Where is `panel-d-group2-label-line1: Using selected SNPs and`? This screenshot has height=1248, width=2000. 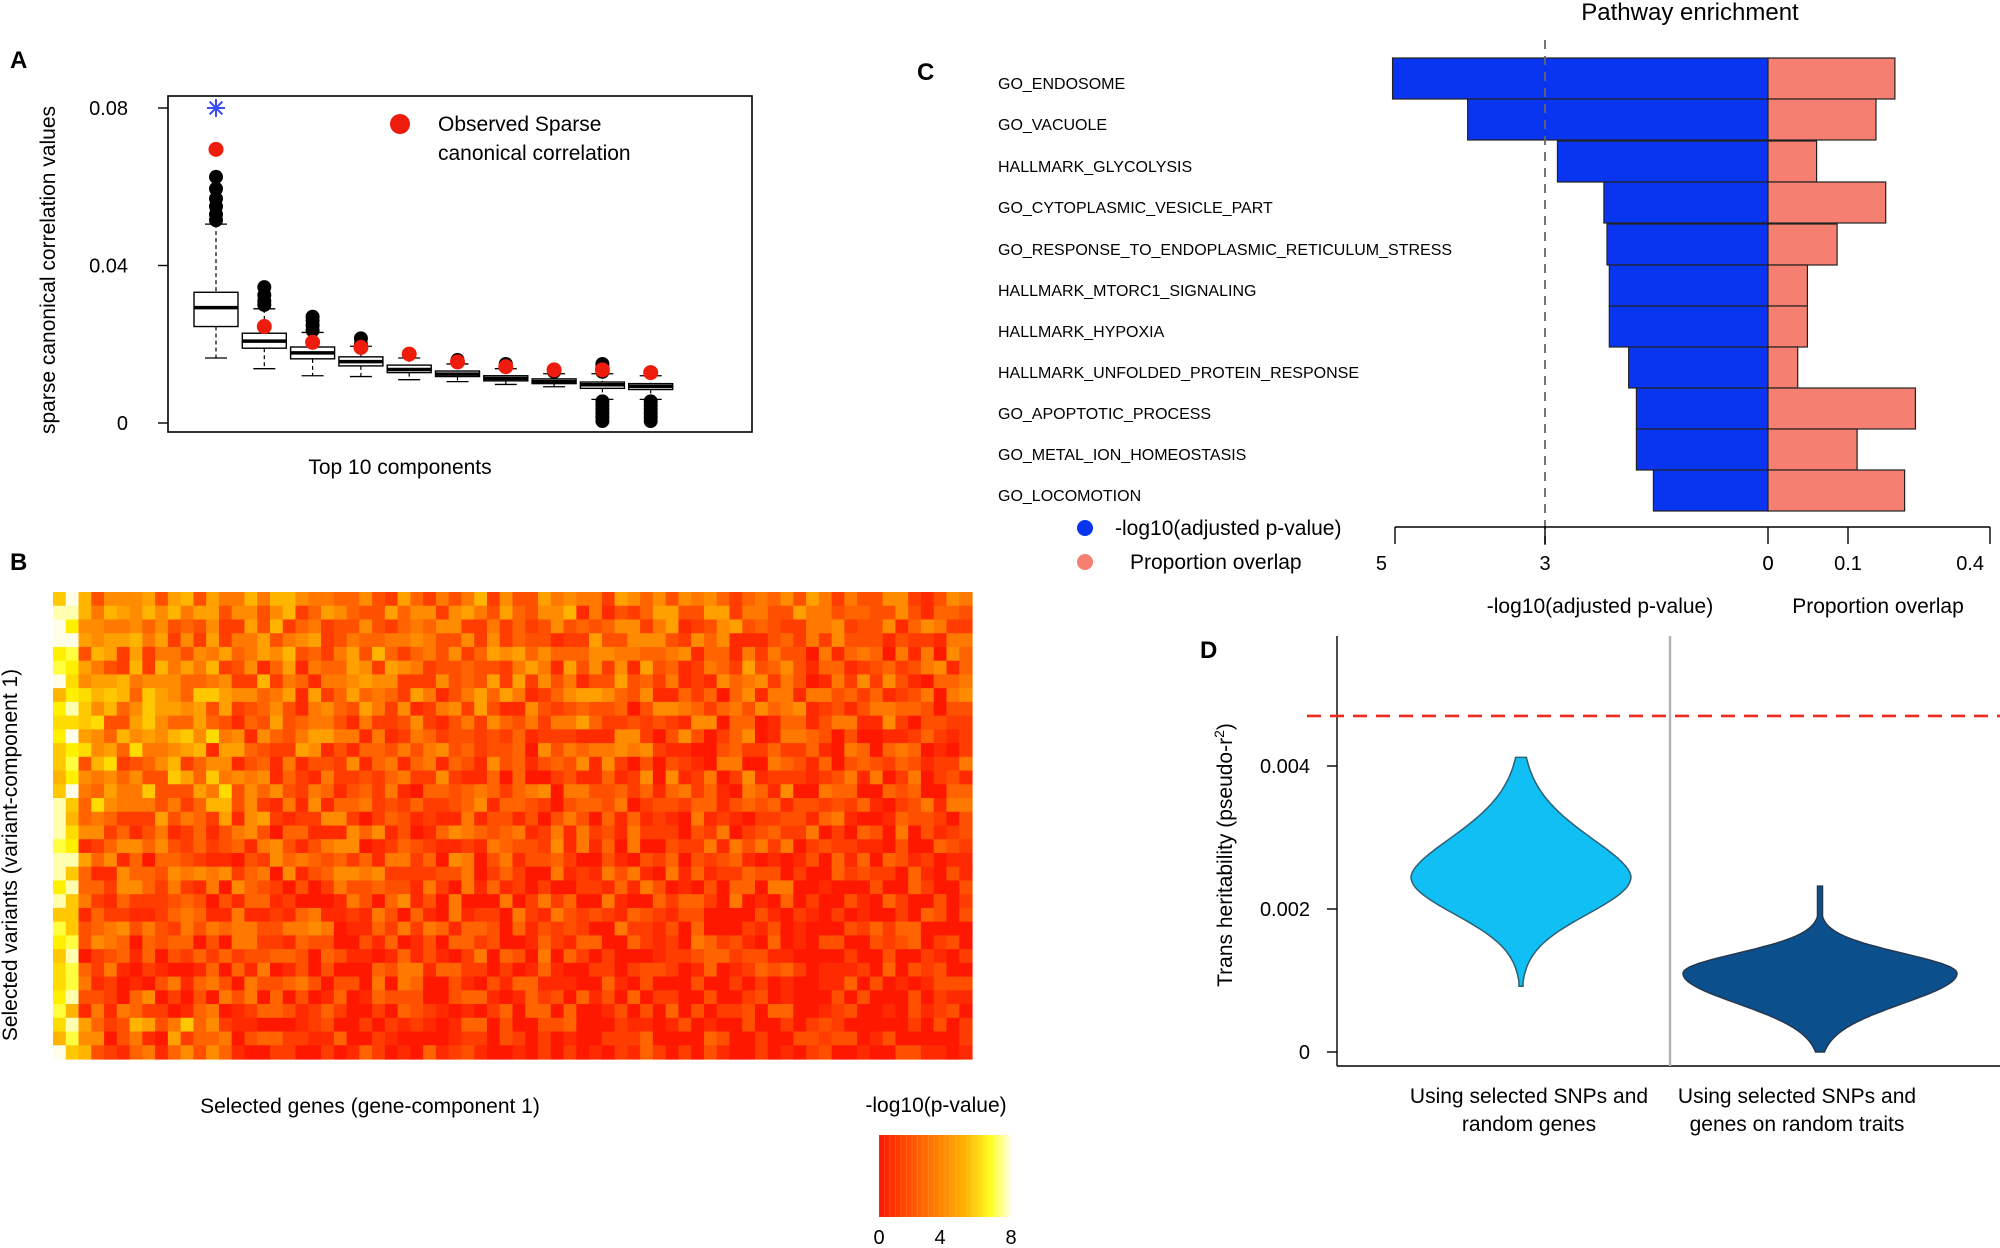
panel-d-group2-label-line1: Using selected SNPs and is located at coordinates (1797, 1096).